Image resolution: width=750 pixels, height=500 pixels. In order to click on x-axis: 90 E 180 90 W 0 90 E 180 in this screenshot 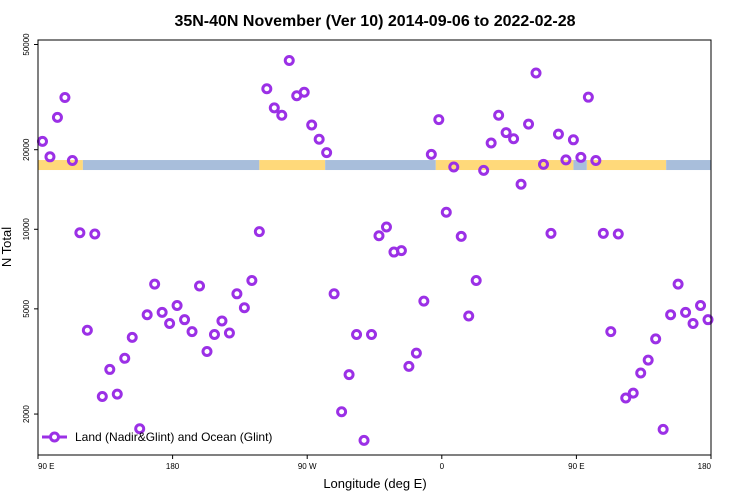, I will do `click(374, 463)`.